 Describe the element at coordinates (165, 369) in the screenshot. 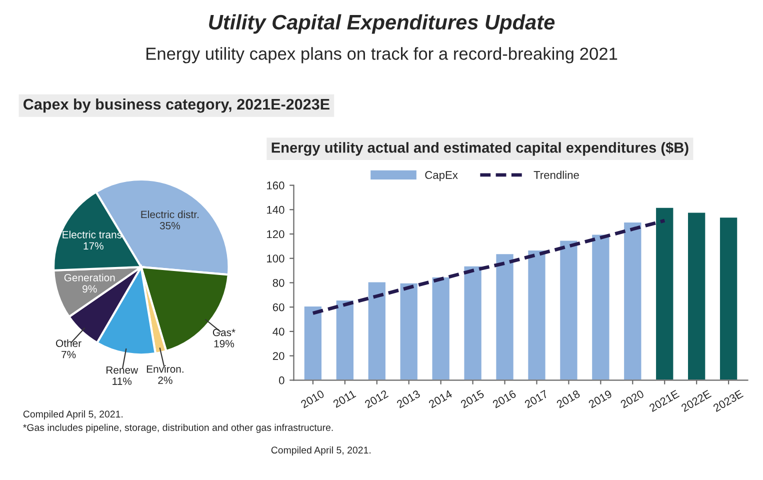

I see `slice-label: Environ.` at that location.